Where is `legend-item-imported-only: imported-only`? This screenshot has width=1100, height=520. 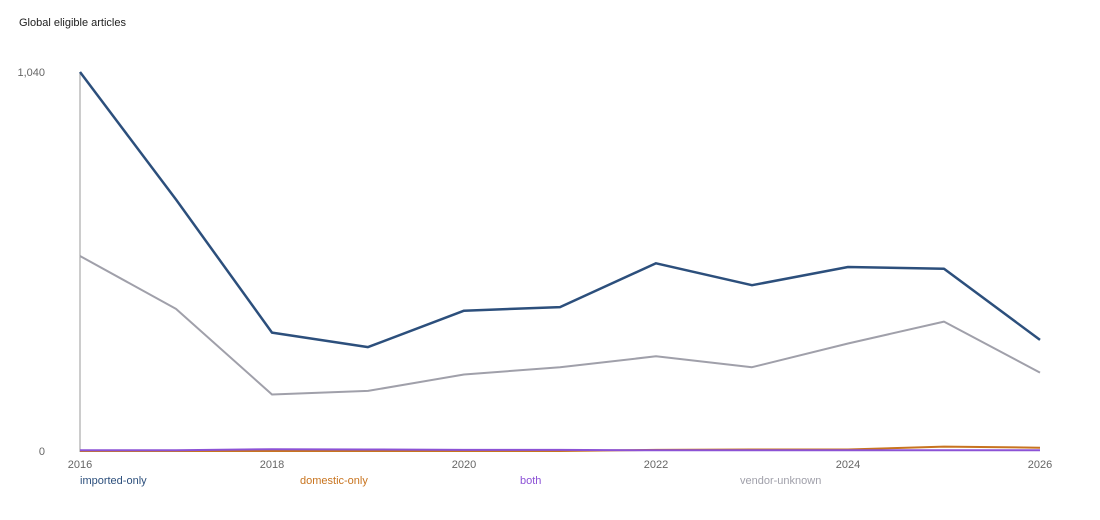
legend-item-imported-only: imported-only is located at coordinates (113, 481).